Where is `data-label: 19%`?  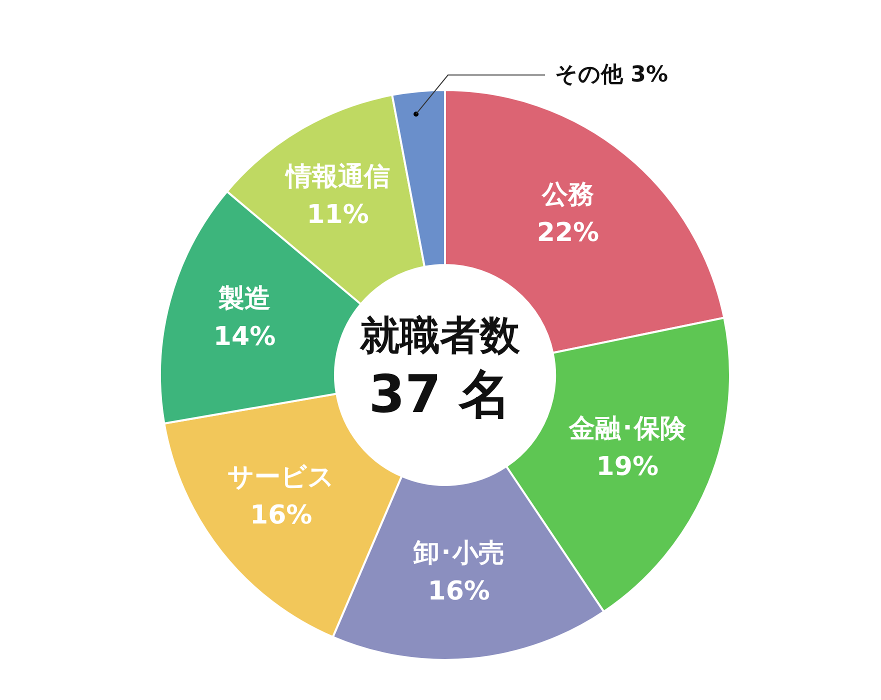
data-label: 19% is located at coordinates (627, 467).